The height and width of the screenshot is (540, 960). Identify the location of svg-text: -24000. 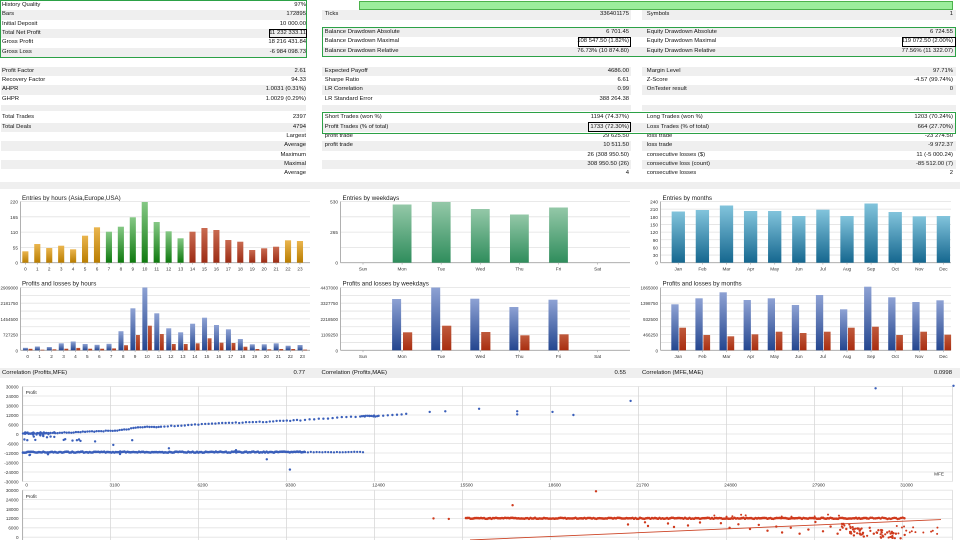
(11, 472).